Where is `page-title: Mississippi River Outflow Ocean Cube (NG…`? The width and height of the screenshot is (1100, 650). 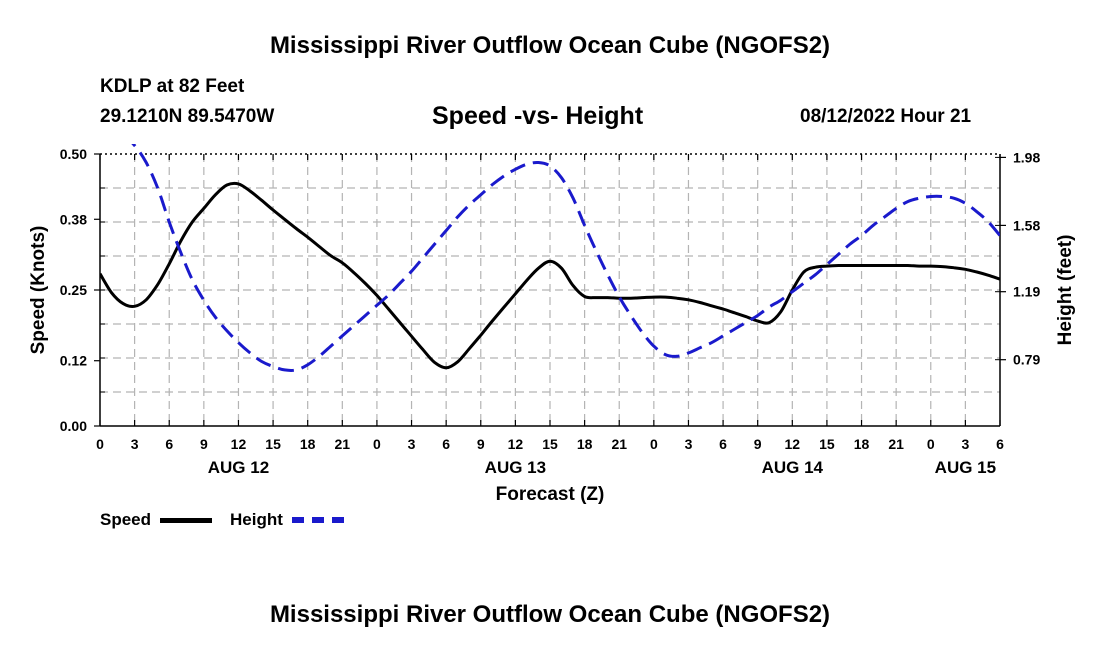 page-title: Mississippi River Outflow Ocean Cube (NG… is located at coordinates (550, 45).